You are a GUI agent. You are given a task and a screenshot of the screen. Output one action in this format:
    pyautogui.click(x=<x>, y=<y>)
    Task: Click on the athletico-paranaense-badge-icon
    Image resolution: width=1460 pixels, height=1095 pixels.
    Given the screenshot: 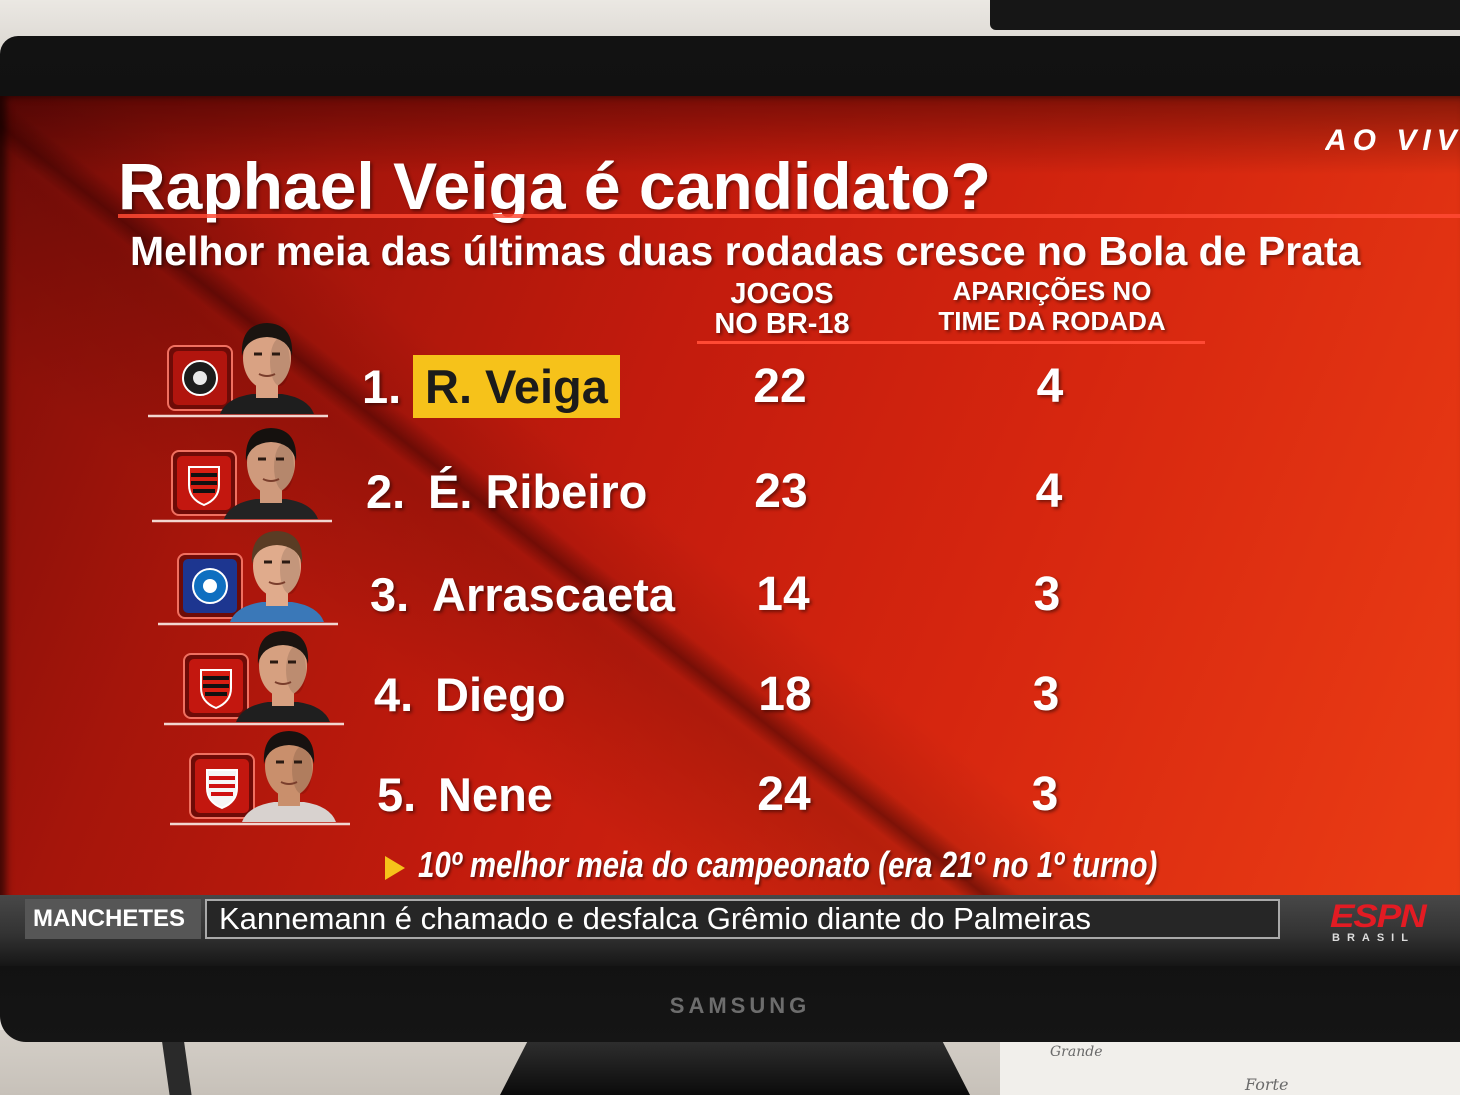 What is the action you would take?
    pyautogui.click(x=200, y=378)
    